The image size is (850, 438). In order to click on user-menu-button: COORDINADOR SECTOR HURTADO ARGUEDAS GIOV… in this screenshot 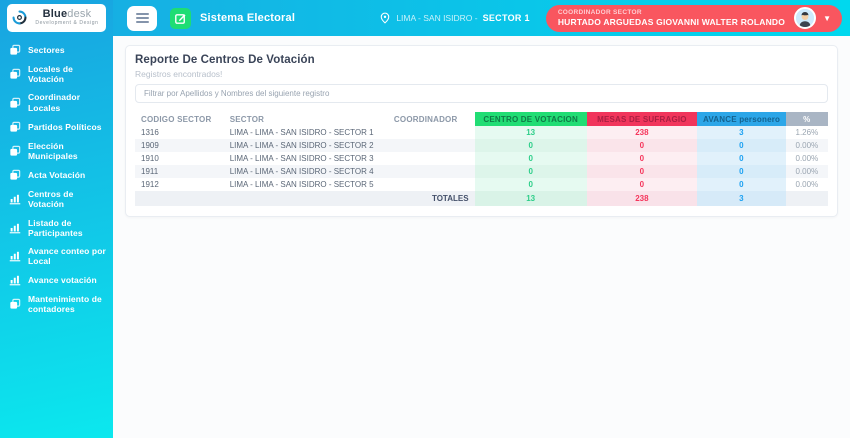, I will do `click(693, 18)`.